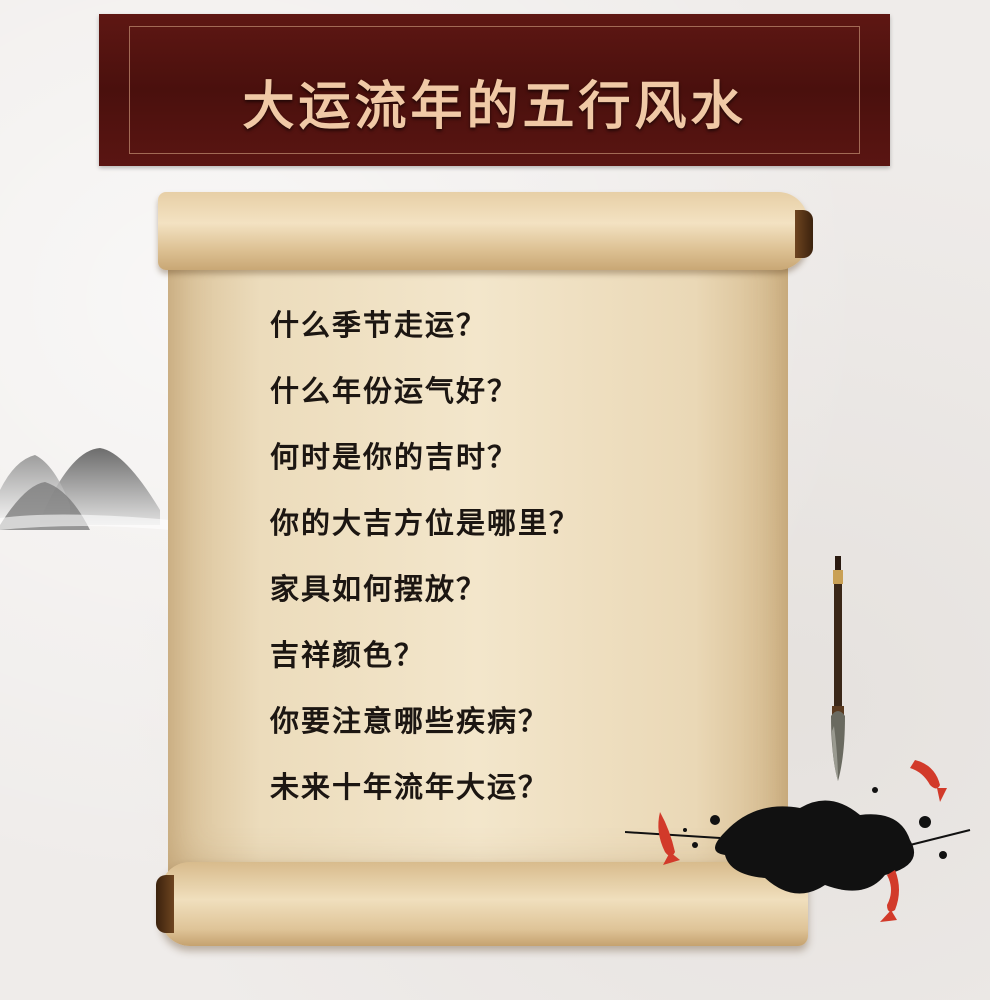  What do you see at coordinates (379, 325) in the screenshot?
I see `question-item: 什么季节走运？` at bounding box center [379, 325].